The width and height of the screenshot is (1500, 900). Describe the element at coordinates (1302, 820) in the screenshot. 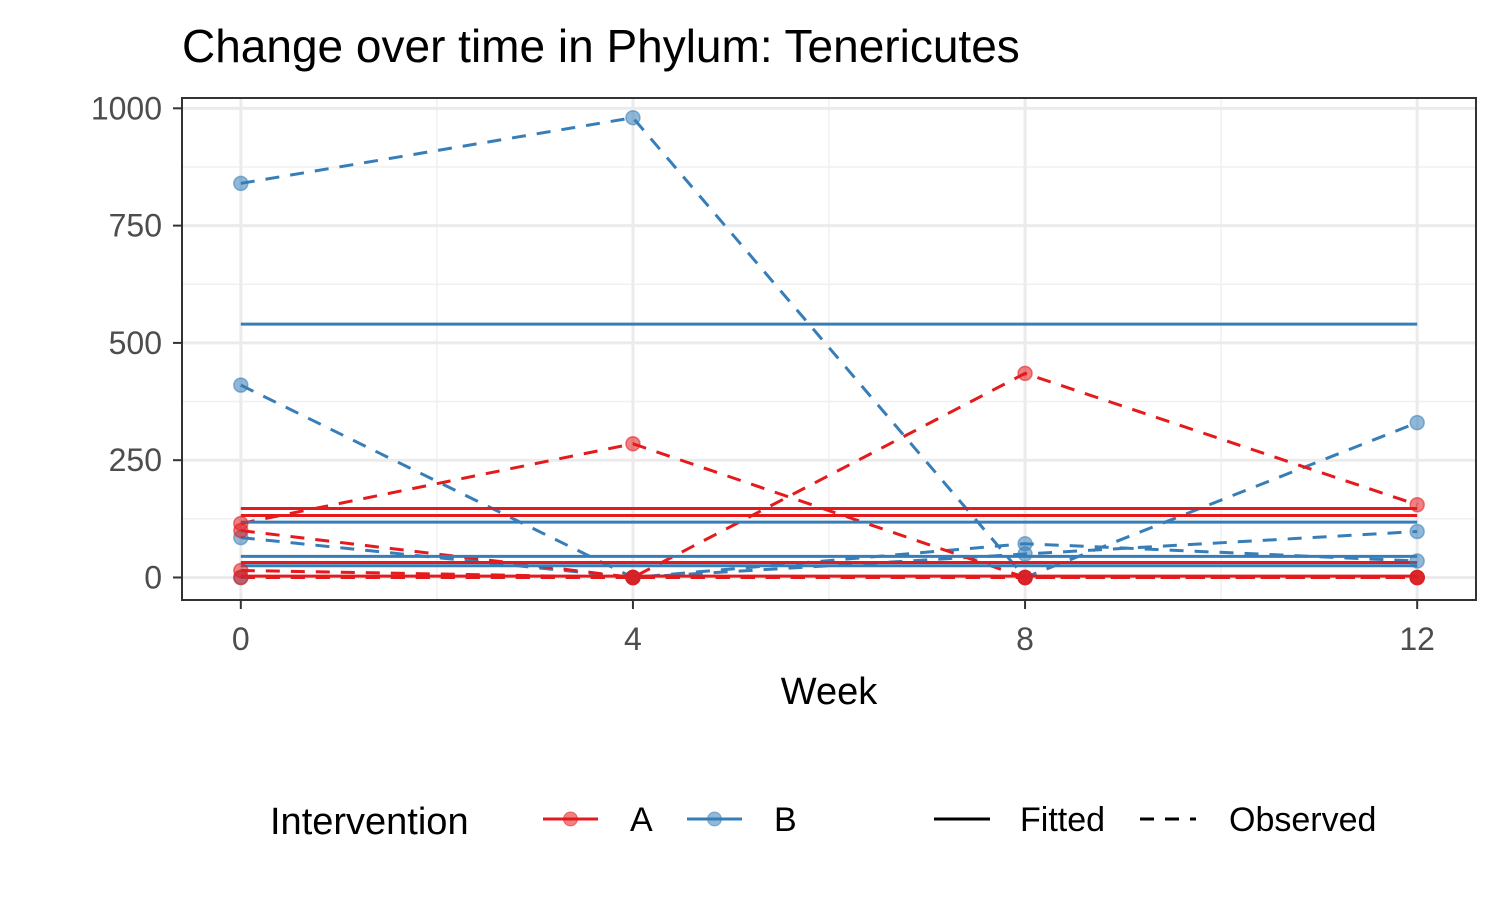

I see `legend-label-observed: Observed` at that location.